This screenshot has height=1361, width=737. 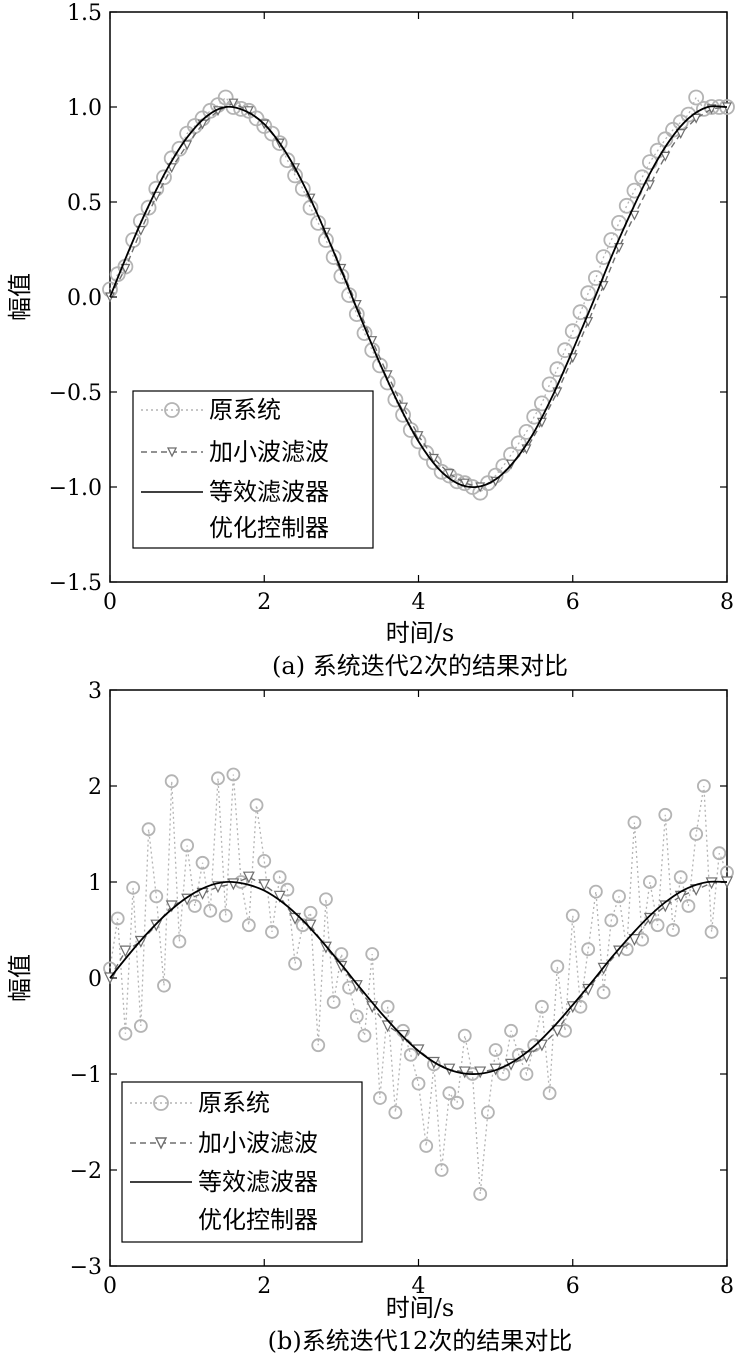 I want to click on chart-a-ytick-label: 0.0, so click(x=84, y=298).